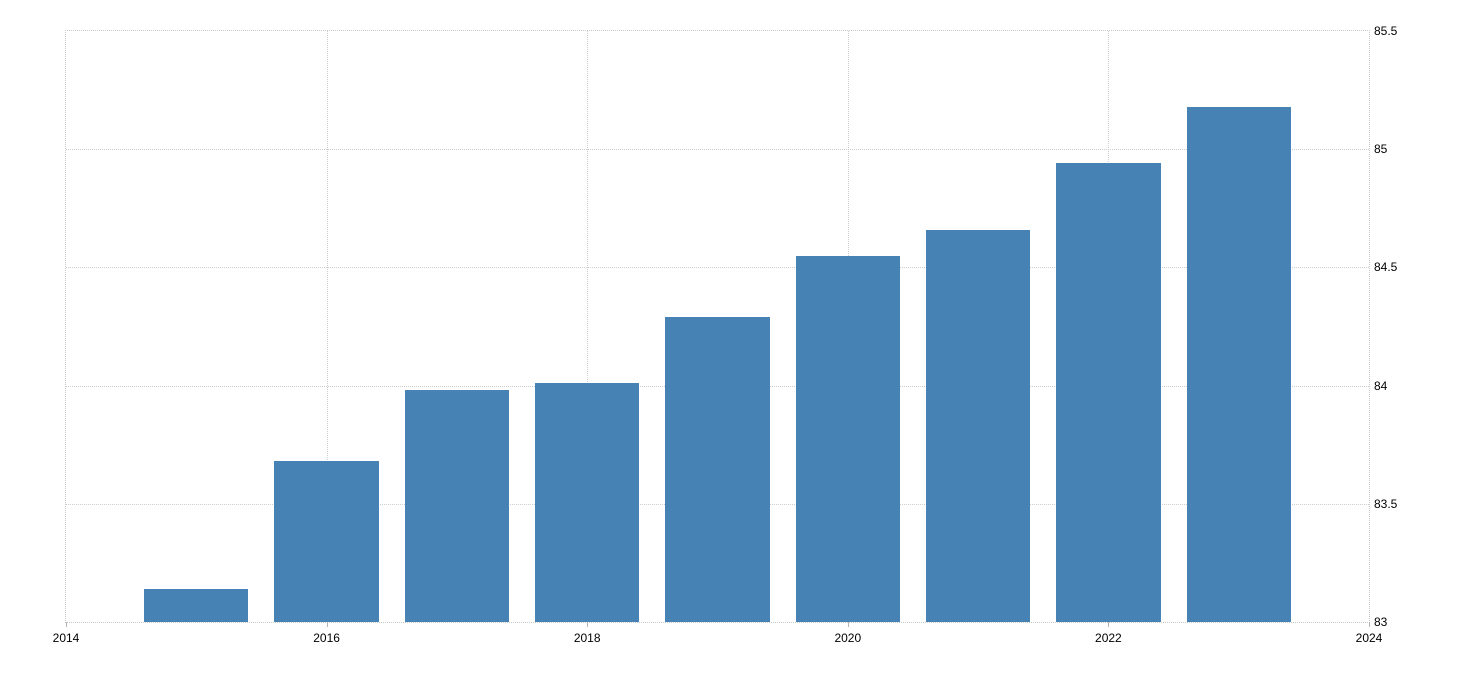  I want to click on bar-2021, so click(978, 425).